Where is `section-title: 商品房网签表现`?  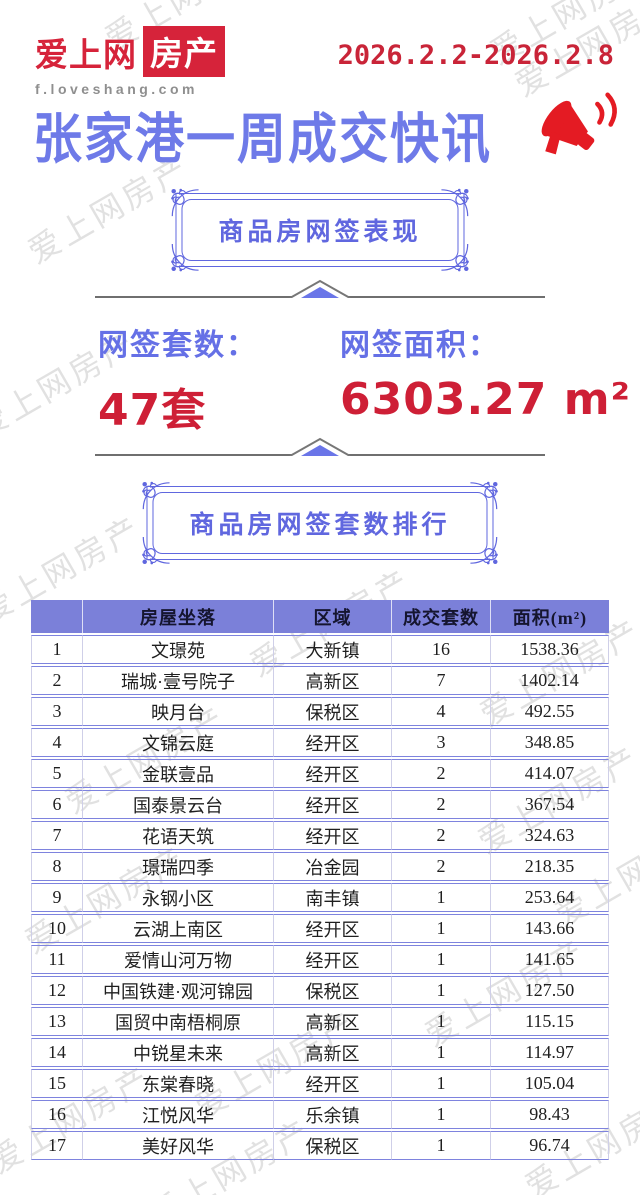
section-title: 商品房网签表现 is located at coordinates (320, 232).